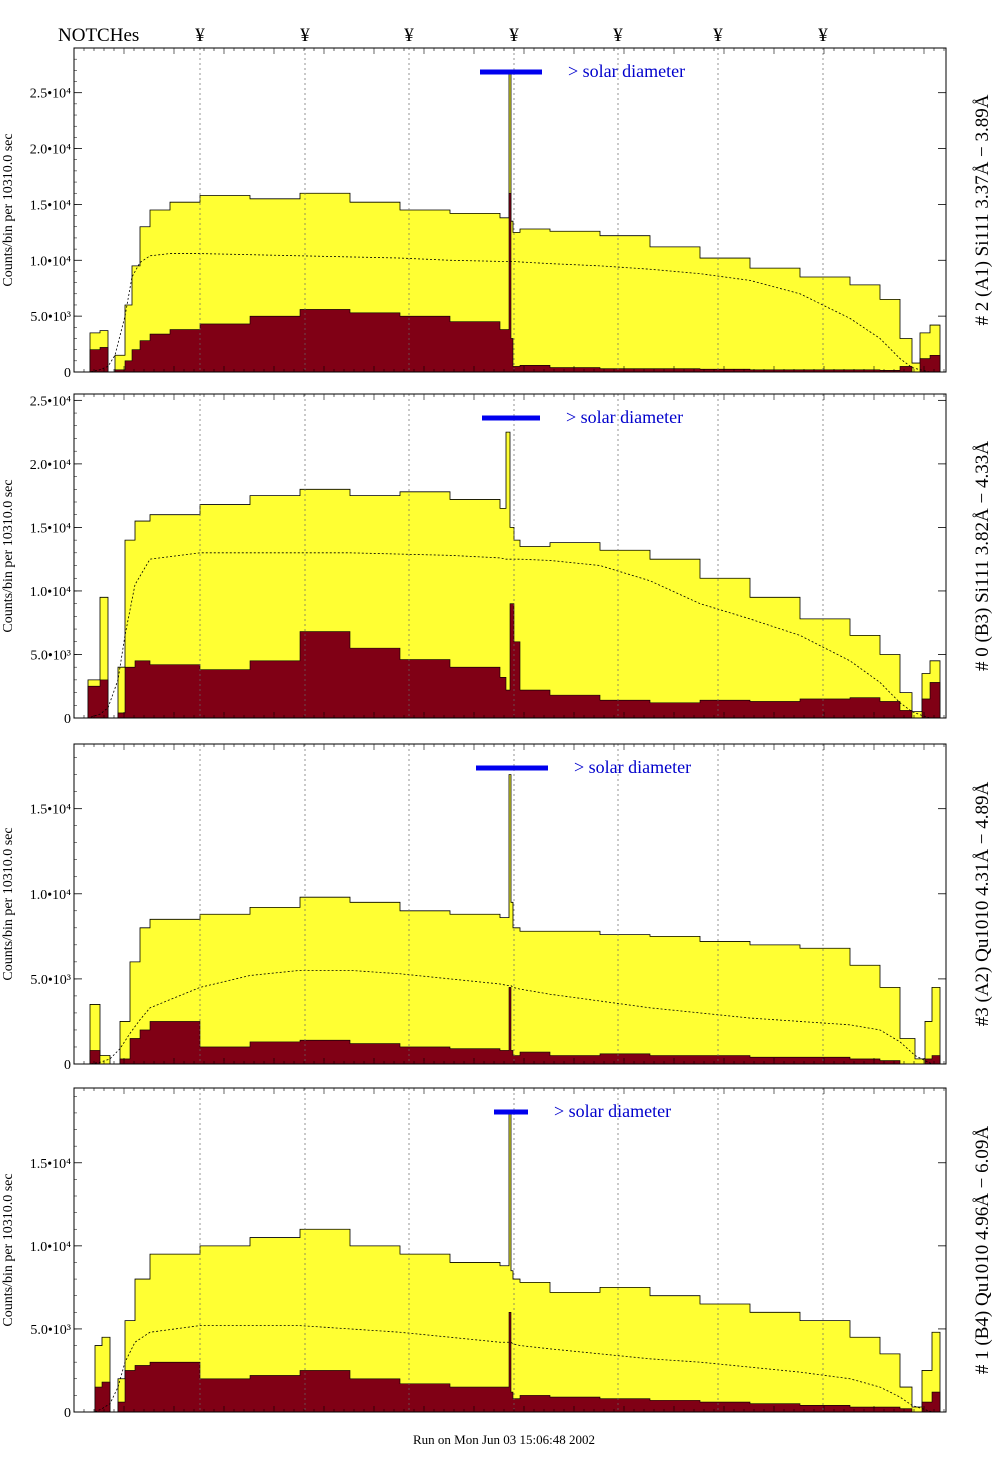  What do you see at coordinates (982, 209) in the screenshot?
I see `panel-title: # 2 (A1) Si111 3.37Å − 3.89Å` at bounding box center [982, 209].